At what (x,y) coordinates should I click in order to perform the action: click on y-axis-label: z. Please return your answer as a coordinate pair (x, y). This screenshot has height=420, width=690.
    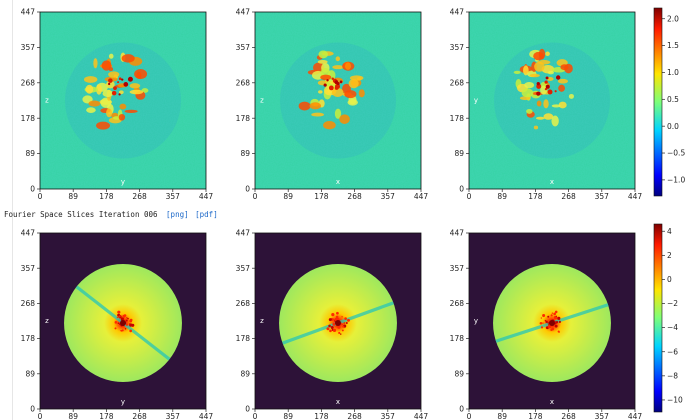
    Looking at the image, I should click on (262, 101).